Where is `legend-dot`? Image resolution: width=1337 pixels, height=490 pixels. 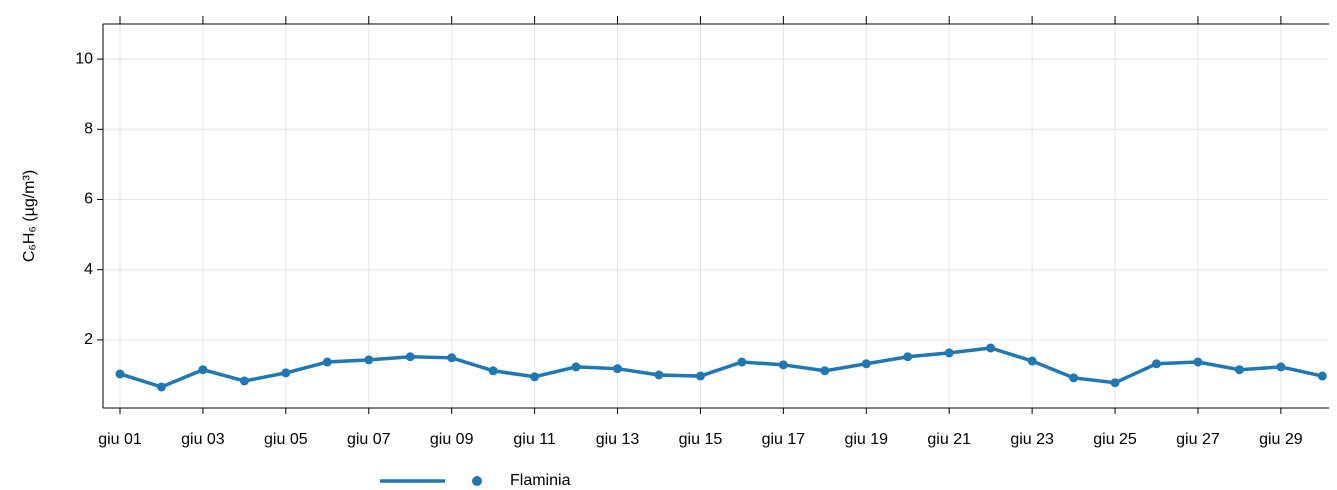 legend-dot is located at coordinates (477, 481).